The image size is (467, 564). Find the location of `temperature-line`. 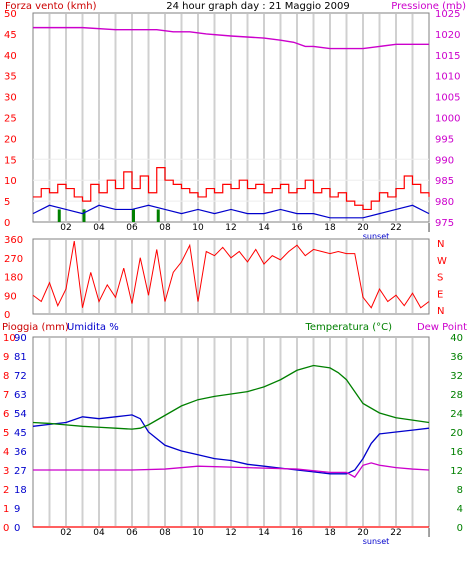

temperature-line is located at coordinates (231, 397).